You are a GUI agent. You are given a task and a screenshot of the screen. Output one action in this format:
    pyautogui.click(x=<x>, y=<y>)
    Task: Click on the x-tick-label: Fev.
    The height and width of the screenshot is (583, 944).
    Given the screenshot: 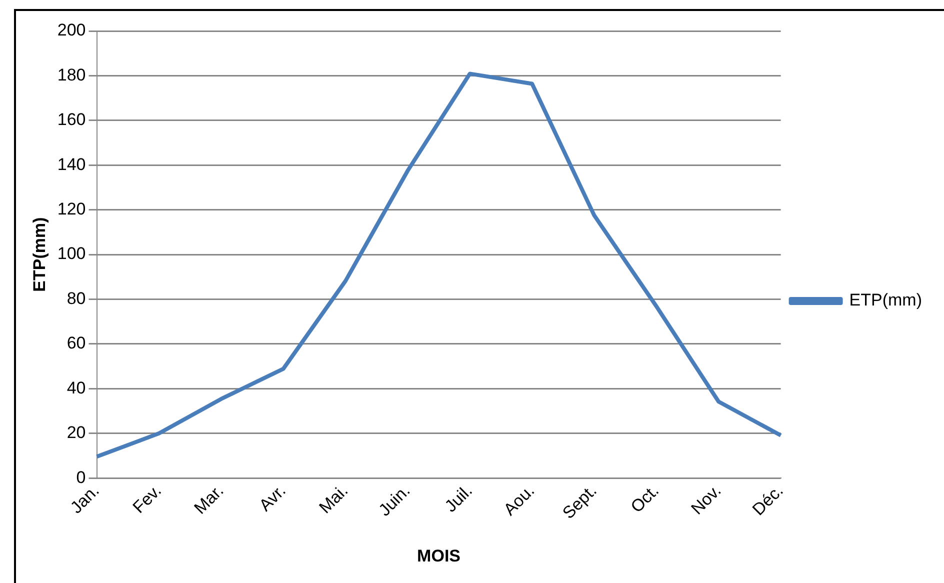 What is the action you would take?
    pyautogui.click(x=147, y=499)
    